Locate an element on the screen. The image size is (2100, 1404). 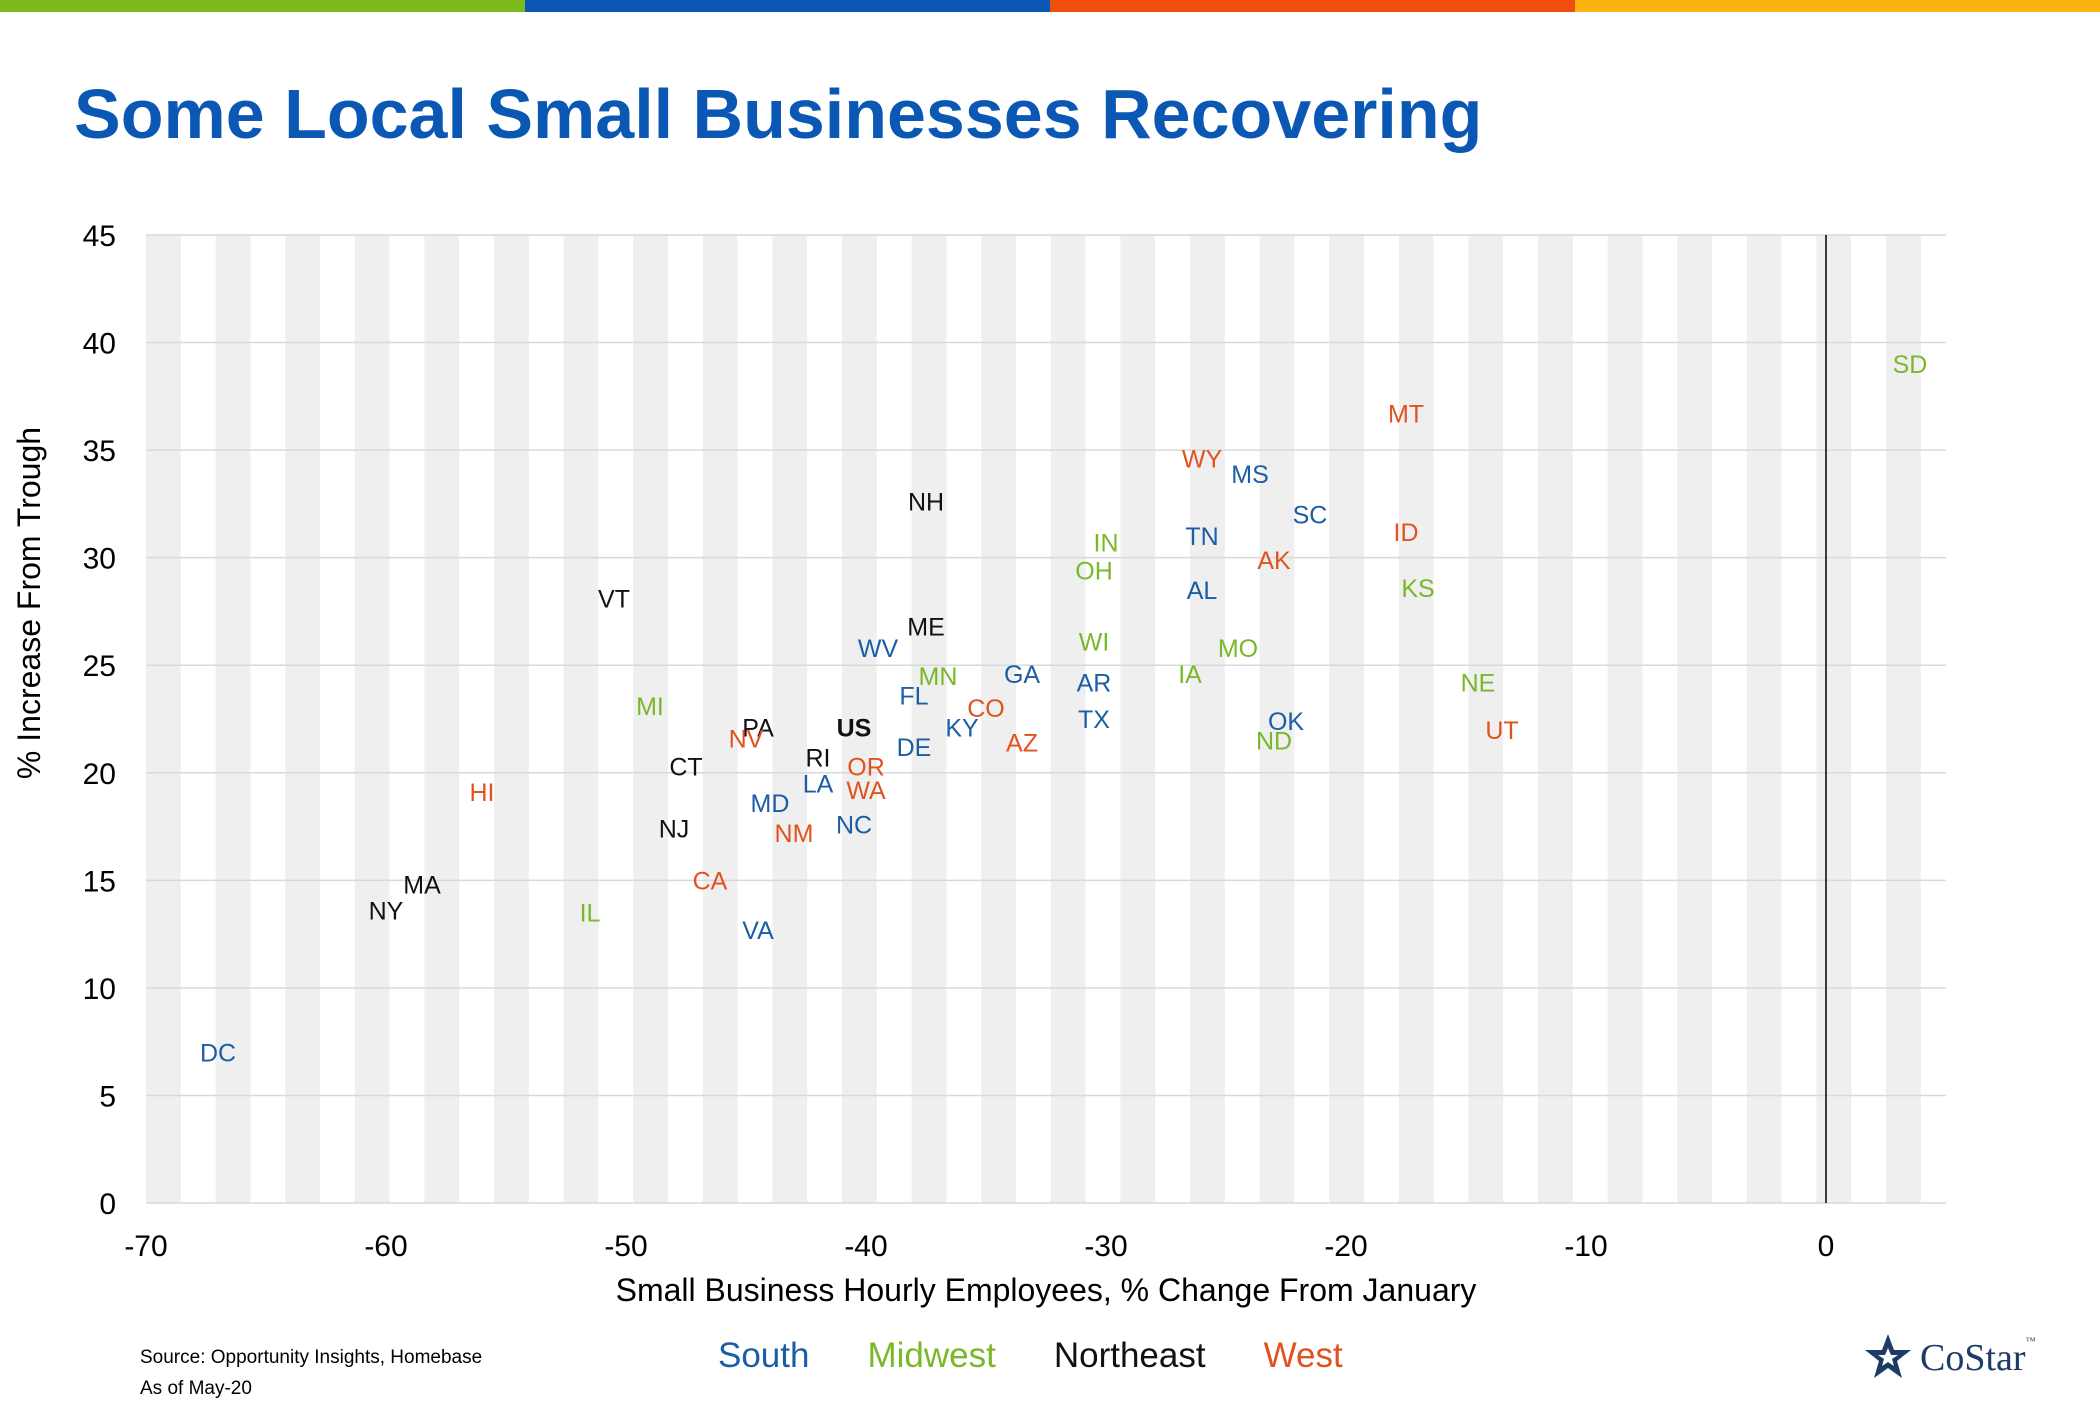
data-point-label: NH is located at coordinates (926, 503).